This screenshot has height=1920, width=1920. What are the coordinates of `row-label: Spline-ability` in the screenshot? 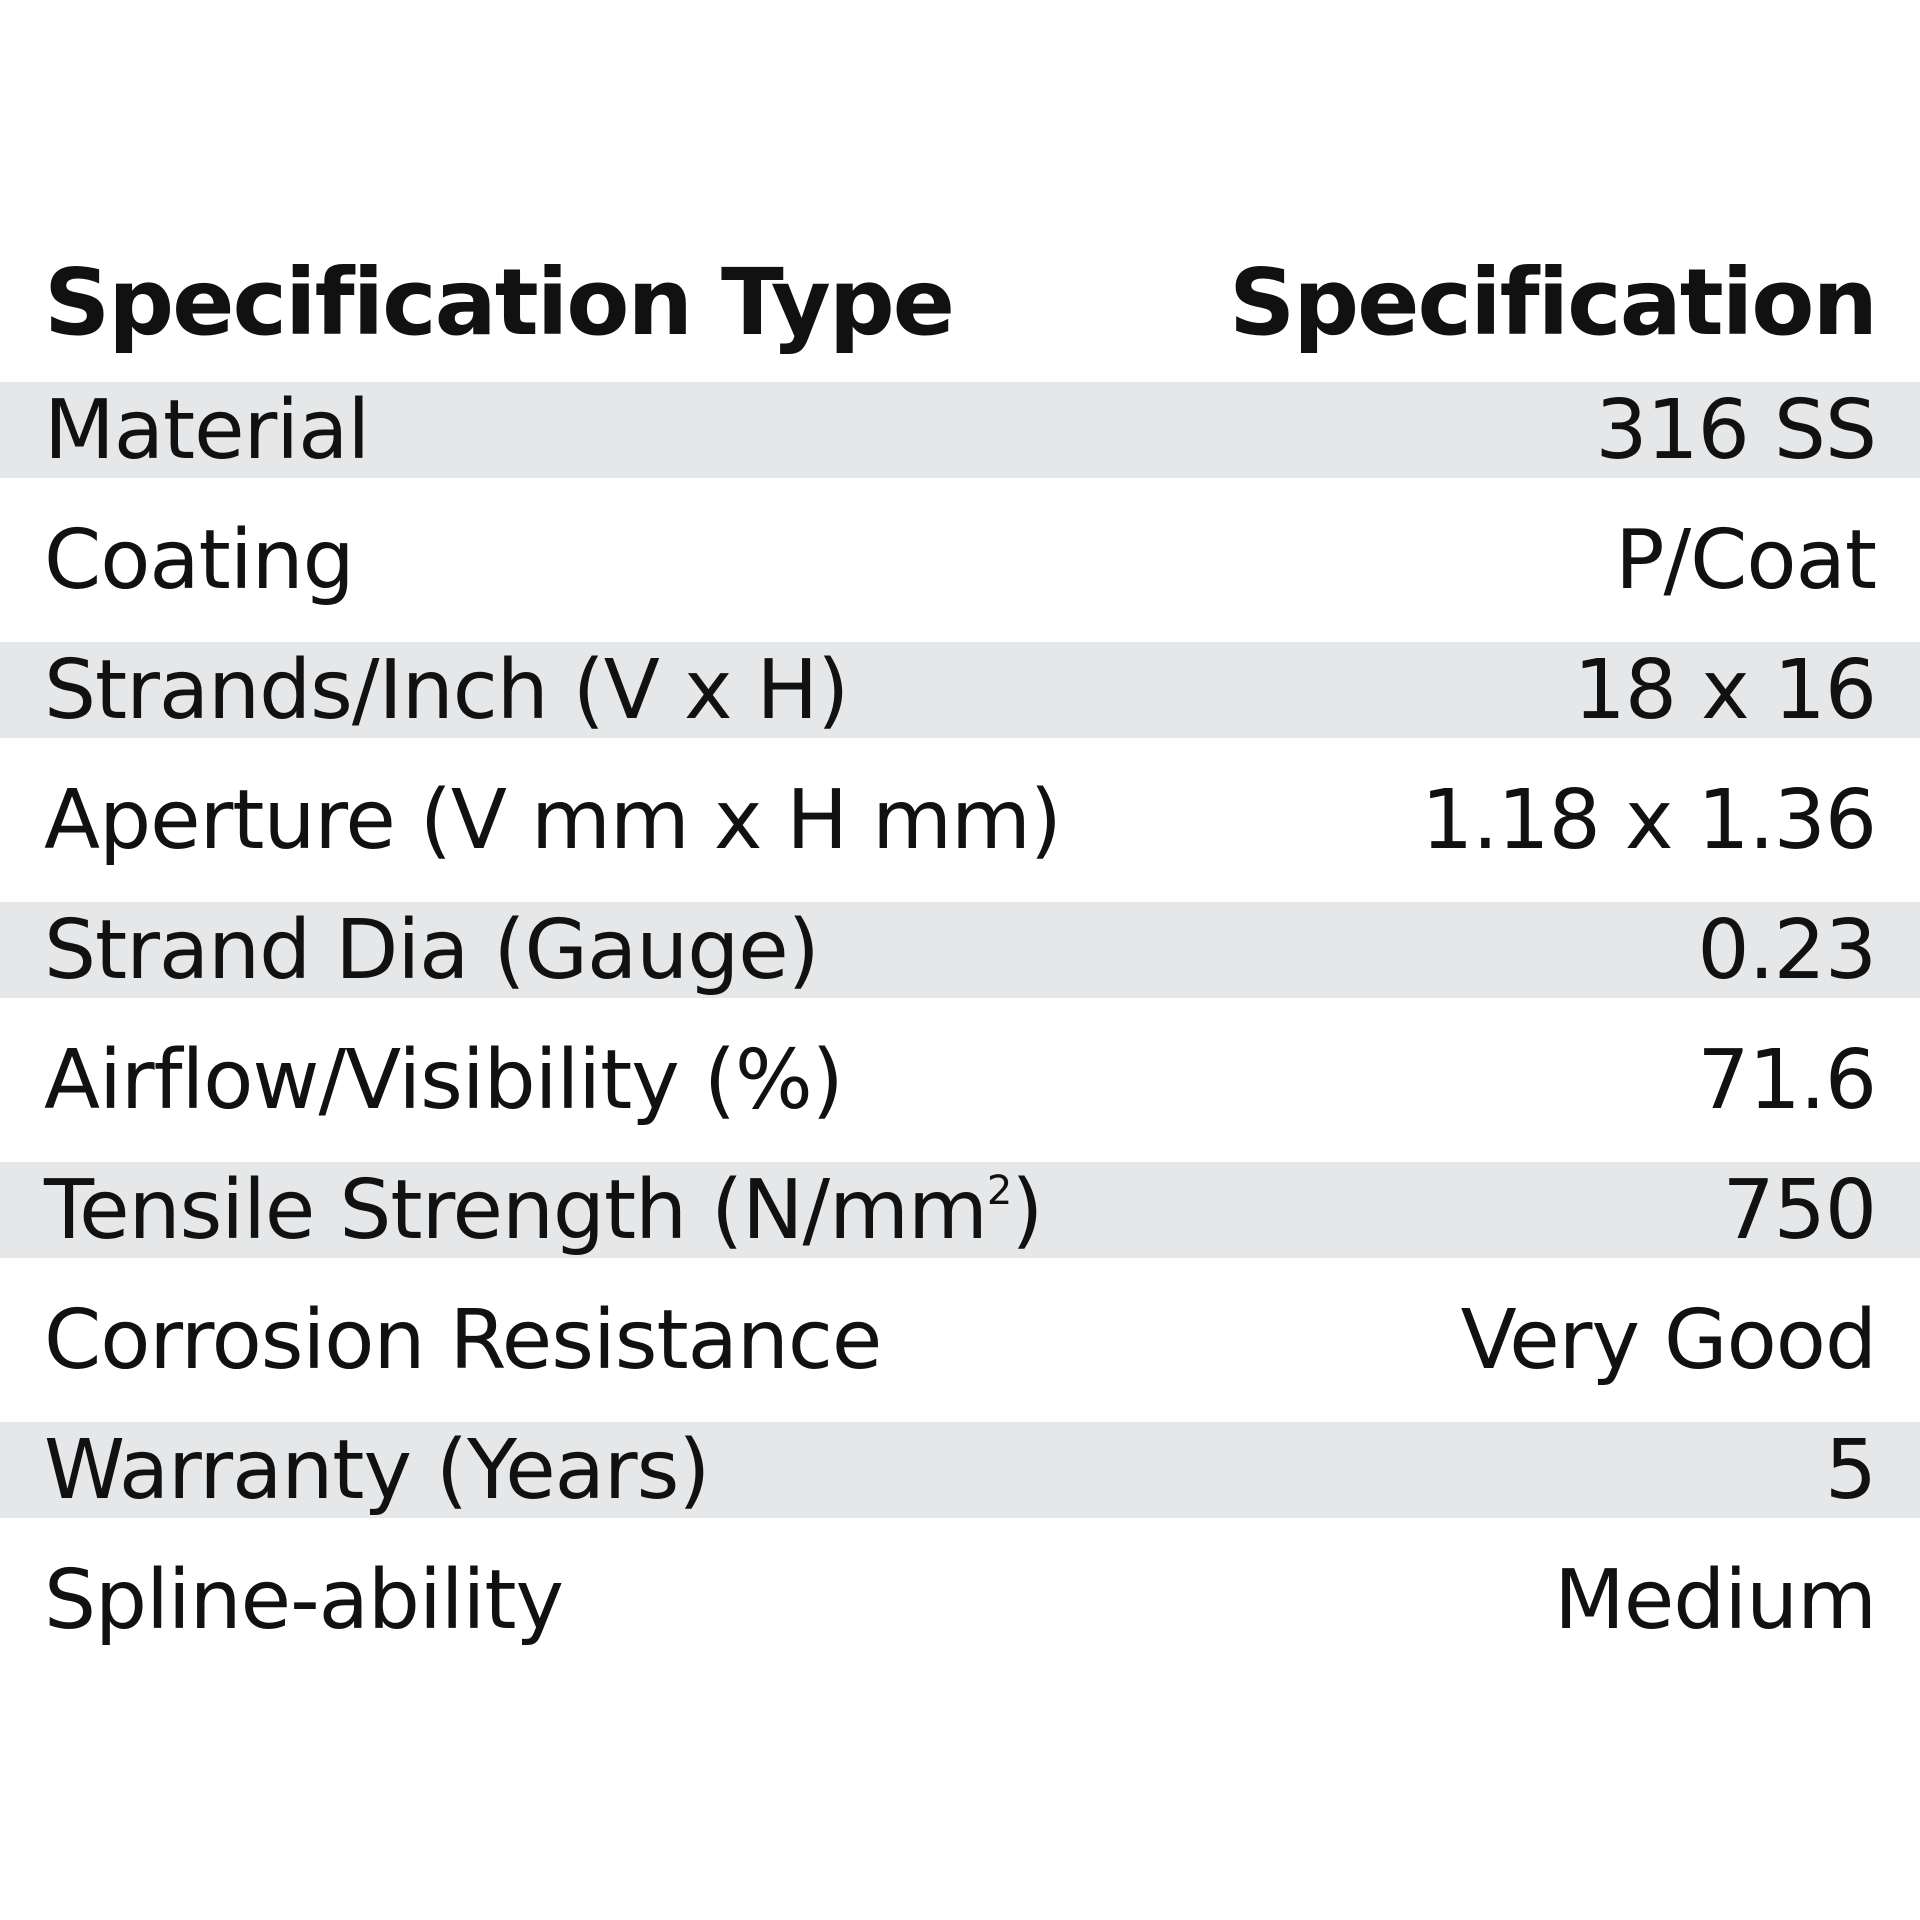 It's located at (304, 1600).